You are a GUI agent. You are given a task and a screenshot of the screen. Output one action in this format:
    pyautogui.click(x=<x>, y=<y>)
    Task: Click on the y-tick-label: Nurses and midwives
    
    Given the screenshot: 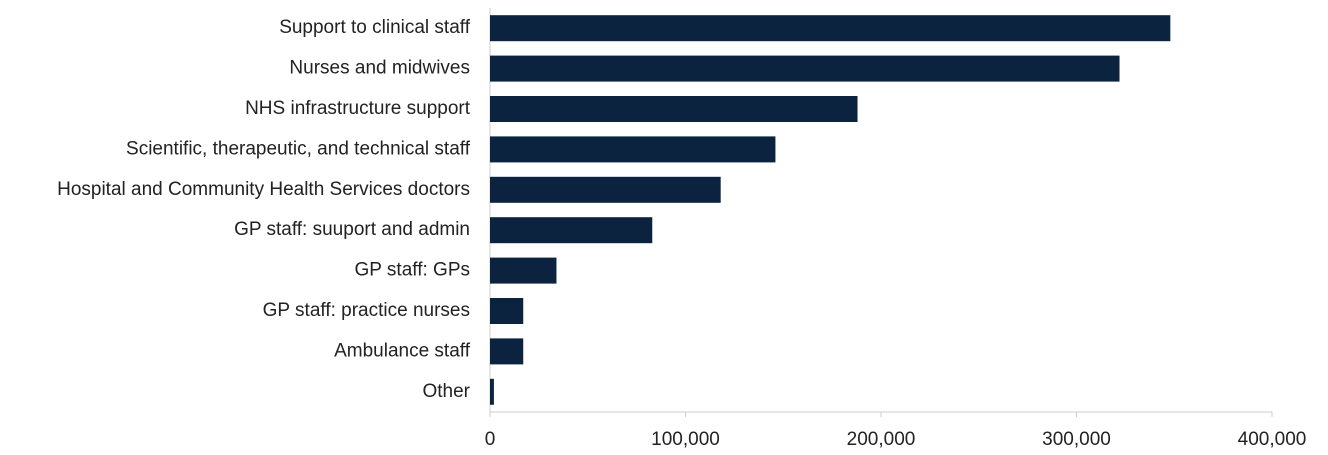 What is the action you would take?
    pyautogui.click(x=379, y=68)
    